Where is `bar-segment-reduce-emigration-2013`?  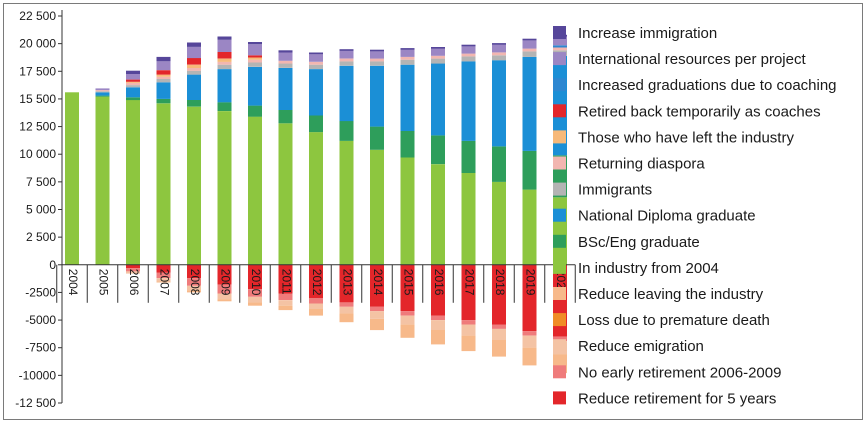 bar-segment-reduce-emigration-2013 is located at coordinates (346, 310).